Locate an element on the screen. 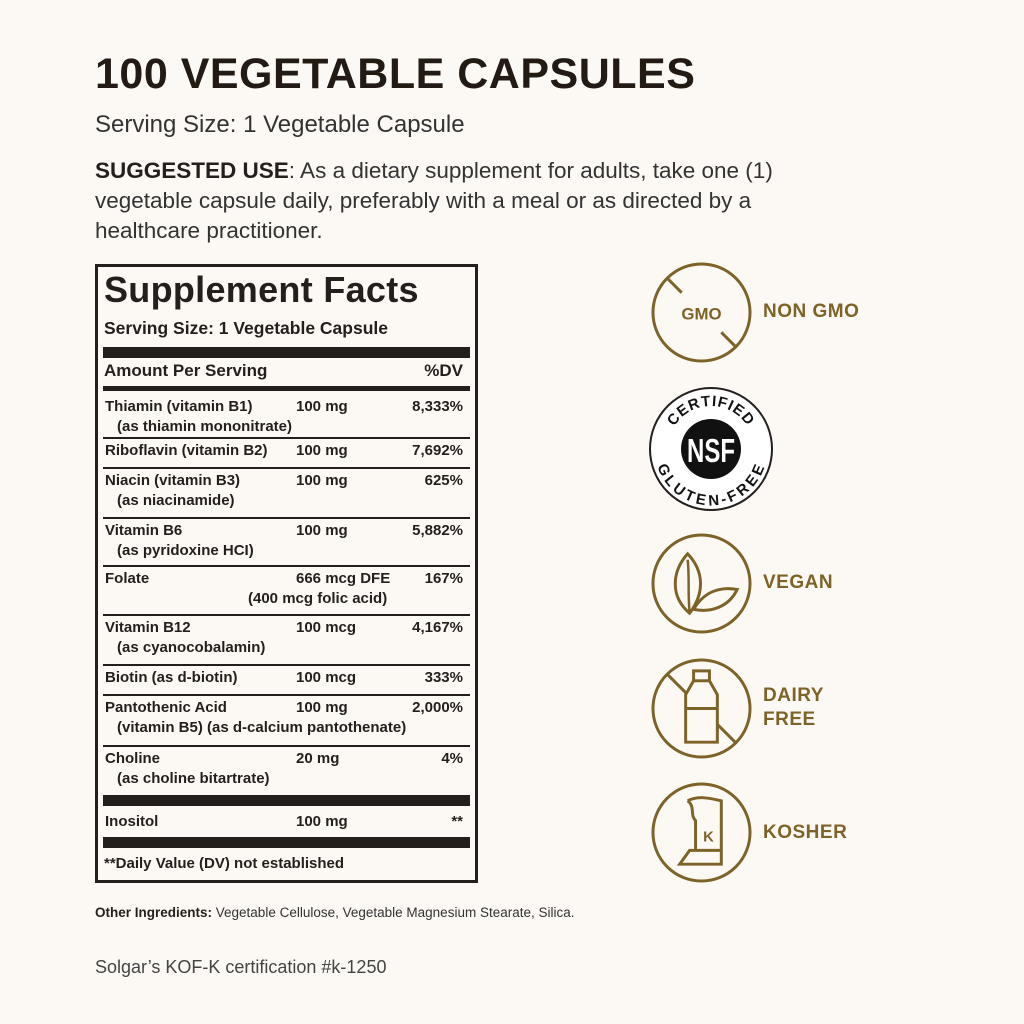 This screenshot has height=1024, width=1024. nutrient-name: Riboflavin (vitamin B2) is located at coordinates (186, 450).